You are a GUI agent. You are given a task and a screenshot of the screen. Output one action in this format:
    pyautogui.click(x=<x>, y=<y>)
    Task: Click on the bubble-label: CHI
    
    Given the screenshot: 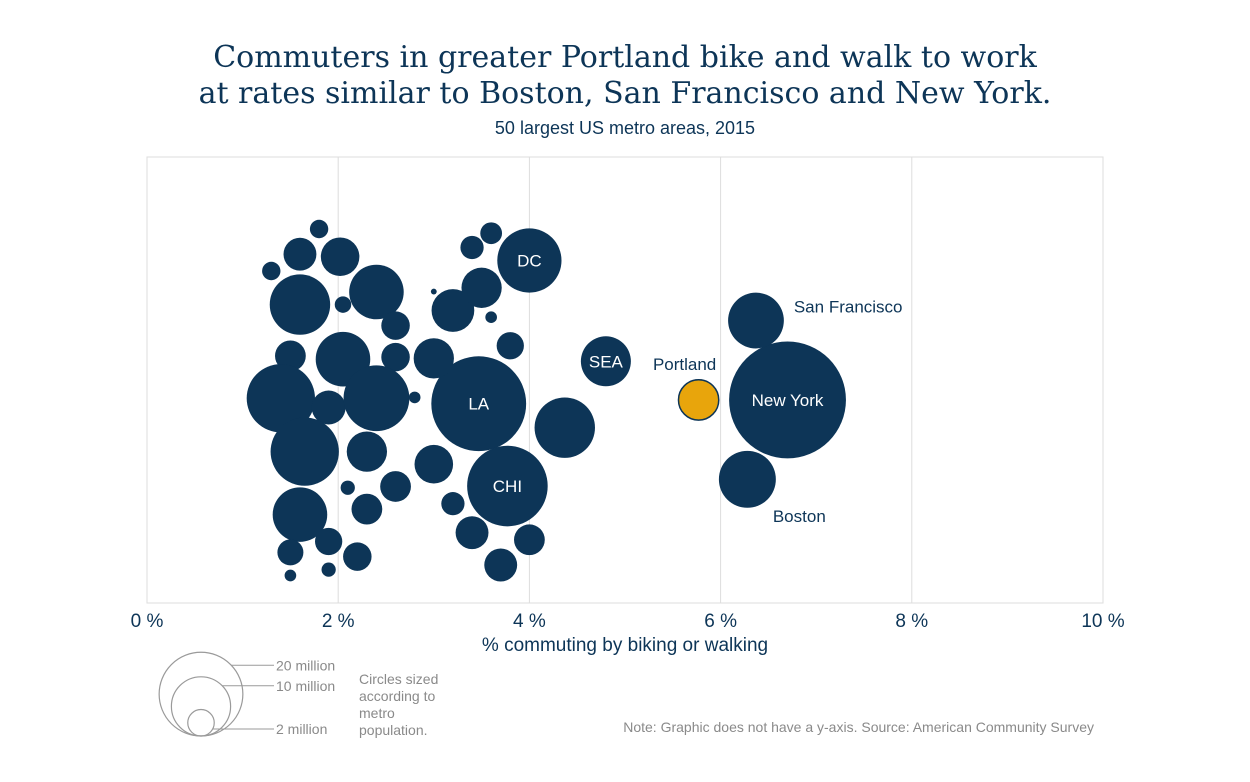 What is the action you would take?
    pyautogui.click(x=507, y=486)
    